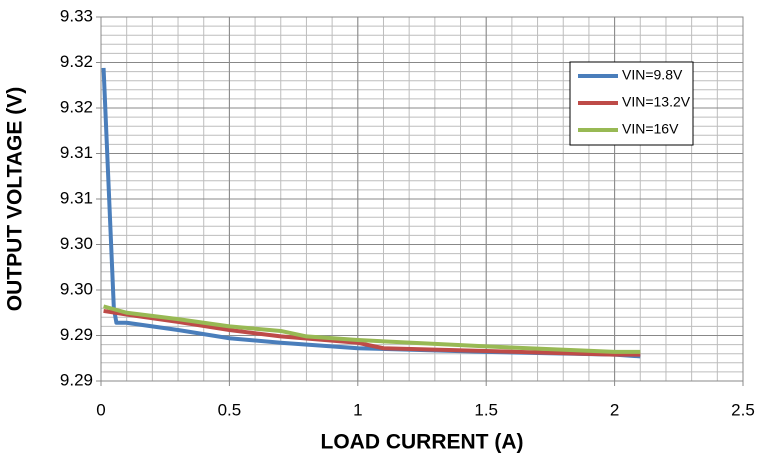 Image resolution: width=761 pixels, height=461 pixels. I want to click on x-tick-label: 2.5, so click(743, 409).